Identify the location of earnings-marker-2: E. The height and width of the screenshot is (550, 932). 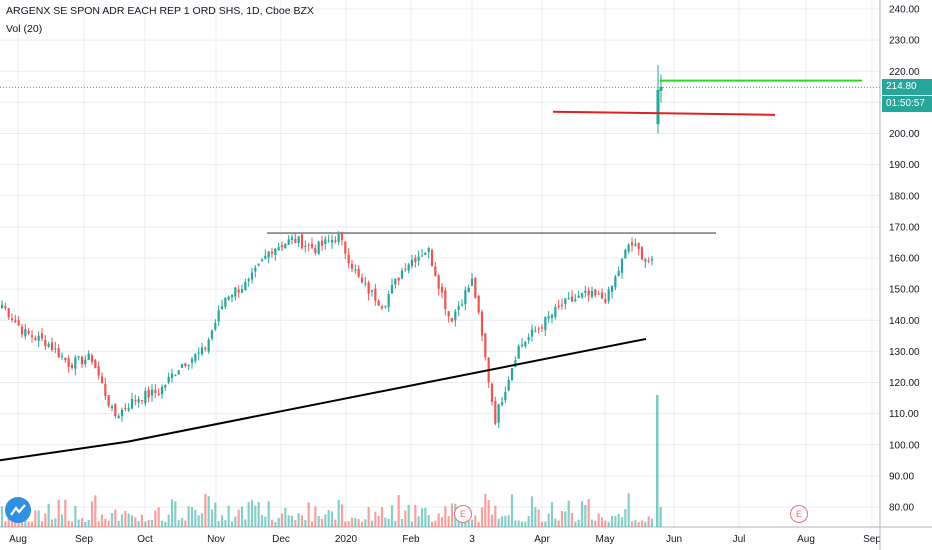
(799, 514).